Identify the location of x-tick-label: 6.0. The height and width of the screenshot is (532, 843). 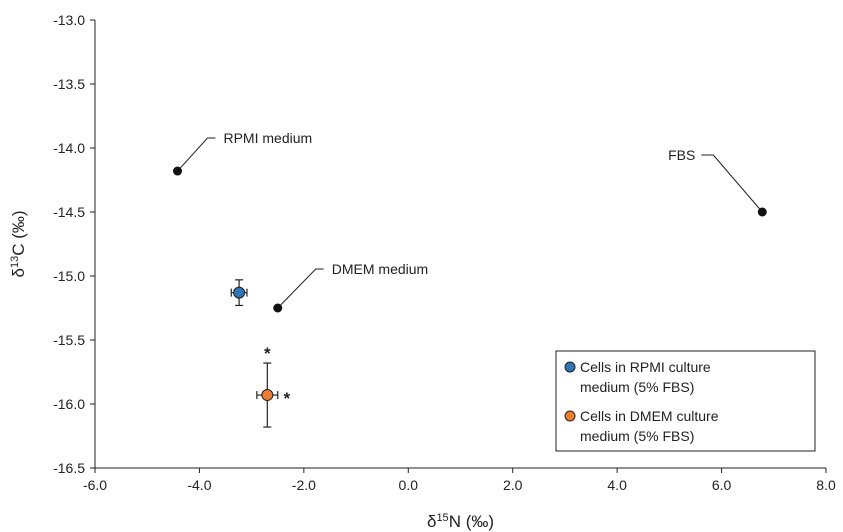
(722, 485).